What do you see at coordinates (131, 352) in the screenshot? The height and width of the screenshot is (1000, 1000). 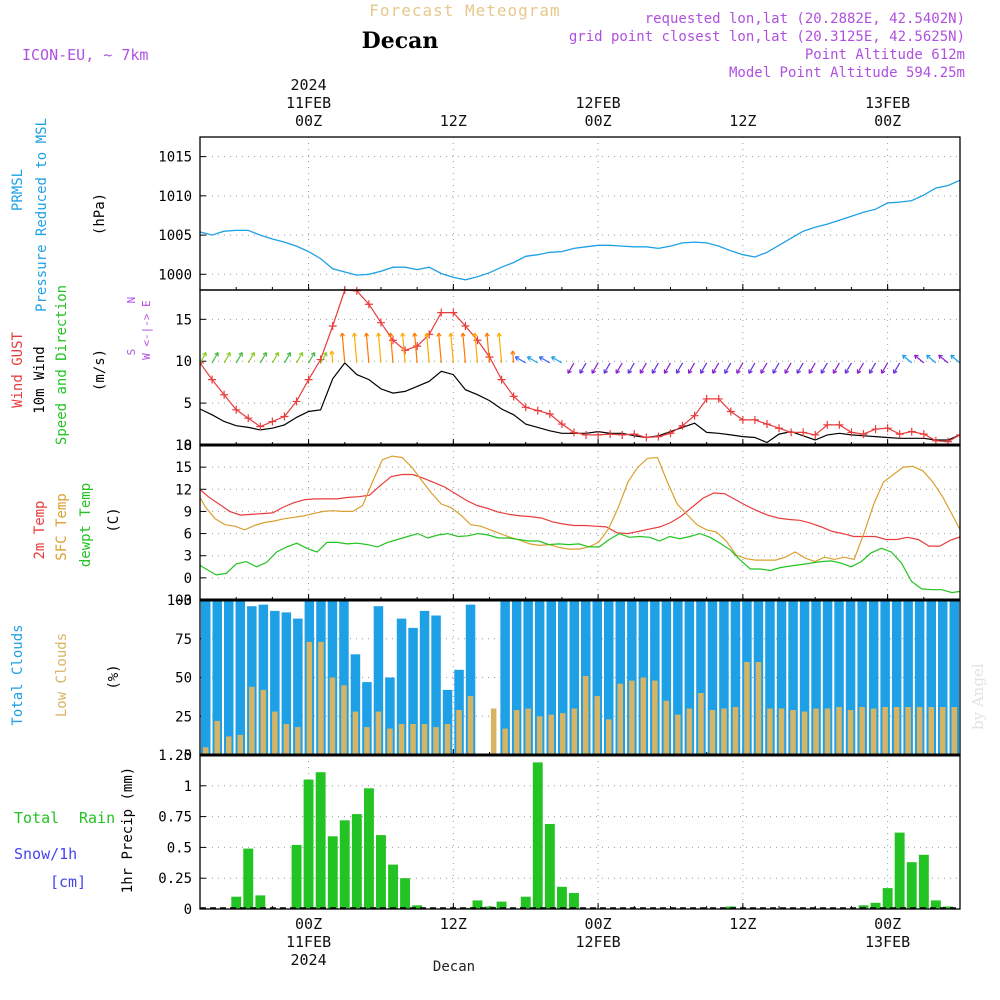 I see `compass-s: S` at bounding box center [131, 352].